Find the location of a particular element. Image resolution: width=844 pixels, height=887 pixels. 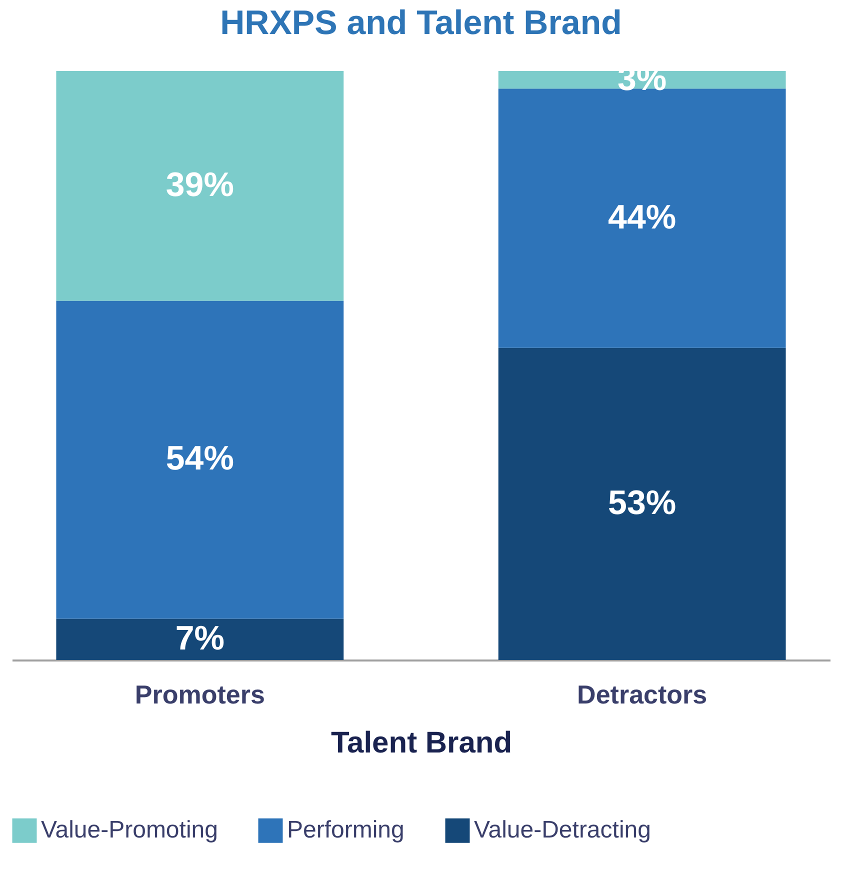

data-label: 54% is located at coordinates (200, 459).